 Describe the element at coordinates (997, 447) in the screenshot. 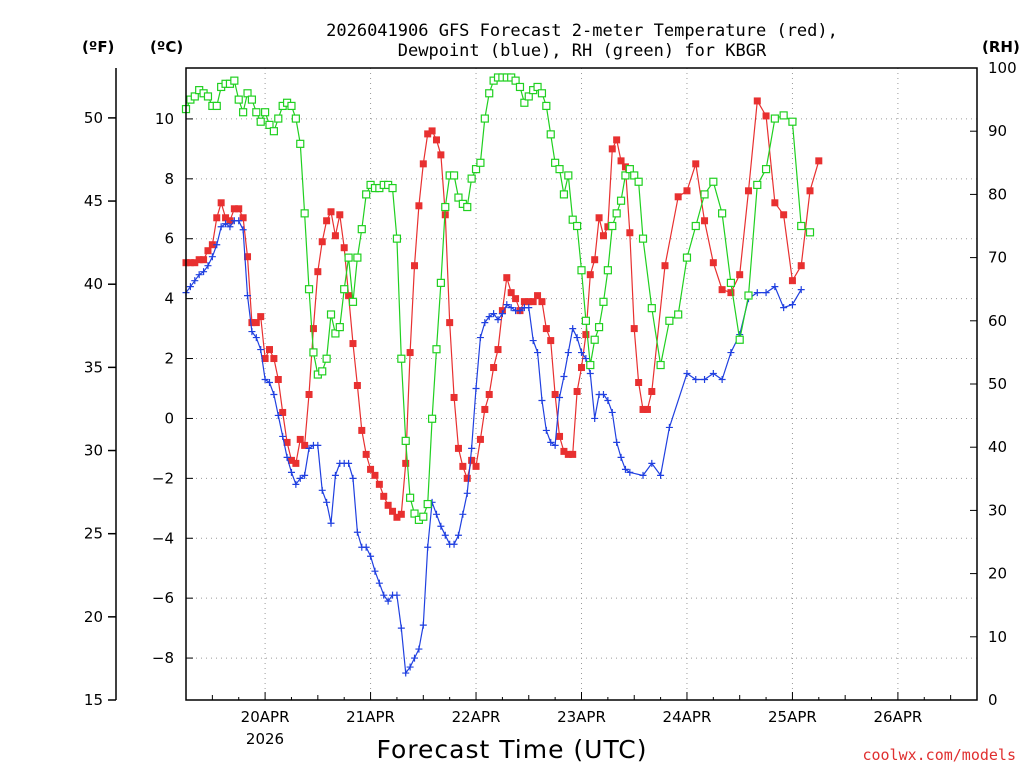

I see `rh-tick-label: 40` at that location.